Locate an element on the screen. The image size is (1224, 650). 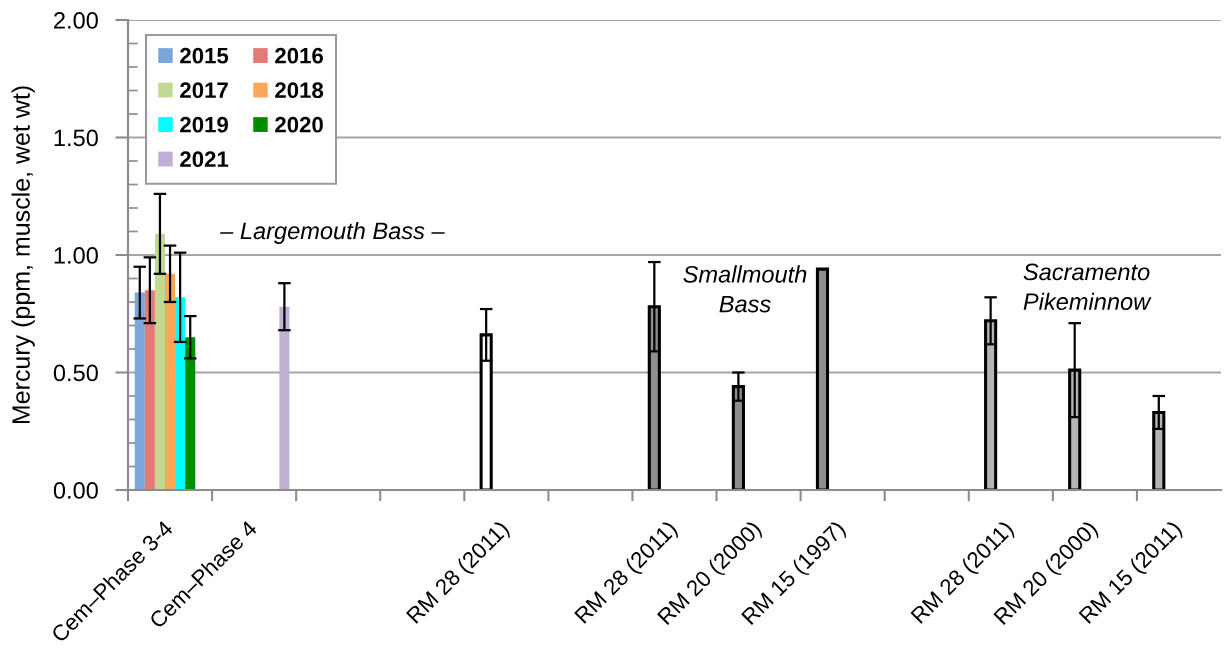
y-tick-label: 0.00 is located at coordinates (75, 490).